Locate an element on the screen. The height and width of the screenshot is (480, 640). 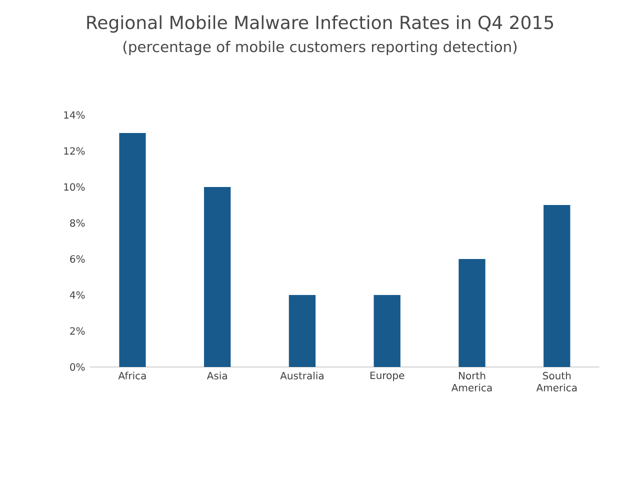
y-tick-label: 4% is located at coordinates (77, 295).